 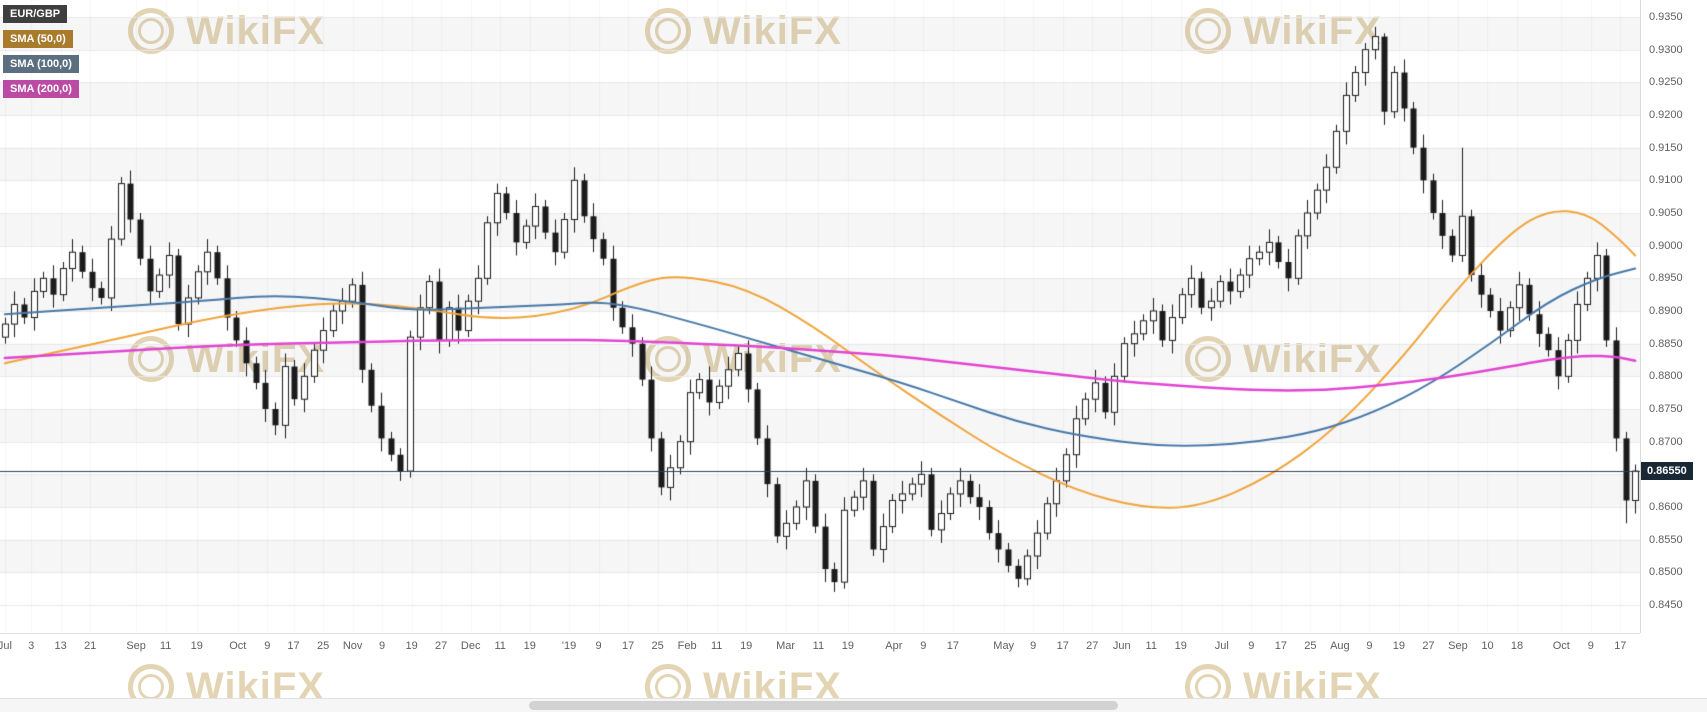 What do you see at coordinates (1666, 147) in the screenshot?
I see `price-axis-label: 0.9150` at bounding box center [1666, 147].